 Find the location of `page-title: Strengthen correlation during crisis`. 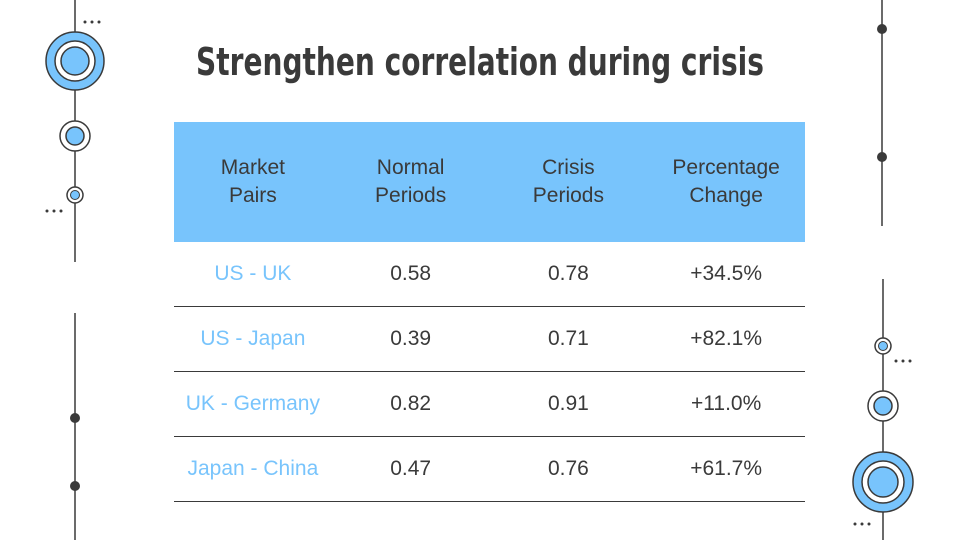

page-title: Strengthen correlation during crisis is located at coordinates (480, 62).